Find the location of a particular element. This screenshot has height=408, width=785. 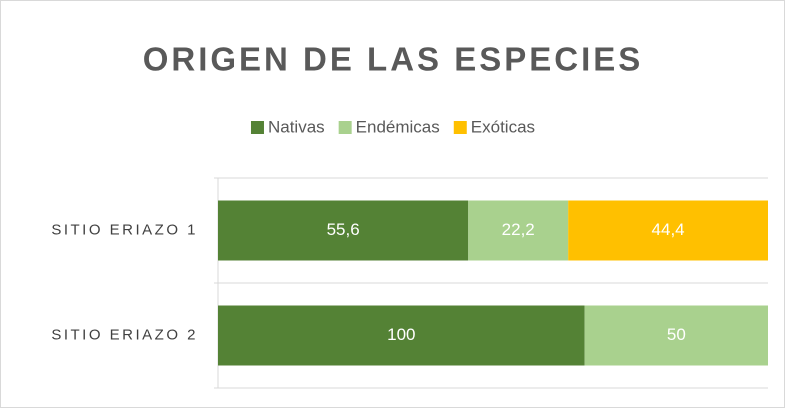

data-label: 55,6 is located at coordinates (343, 229).